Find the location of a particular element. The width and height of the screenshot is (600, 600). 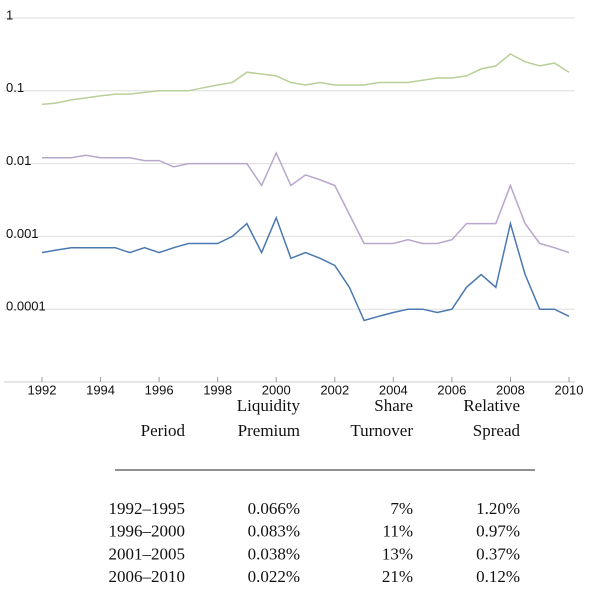

x-tick-label: 2008 is located at coordinates (510, 389).